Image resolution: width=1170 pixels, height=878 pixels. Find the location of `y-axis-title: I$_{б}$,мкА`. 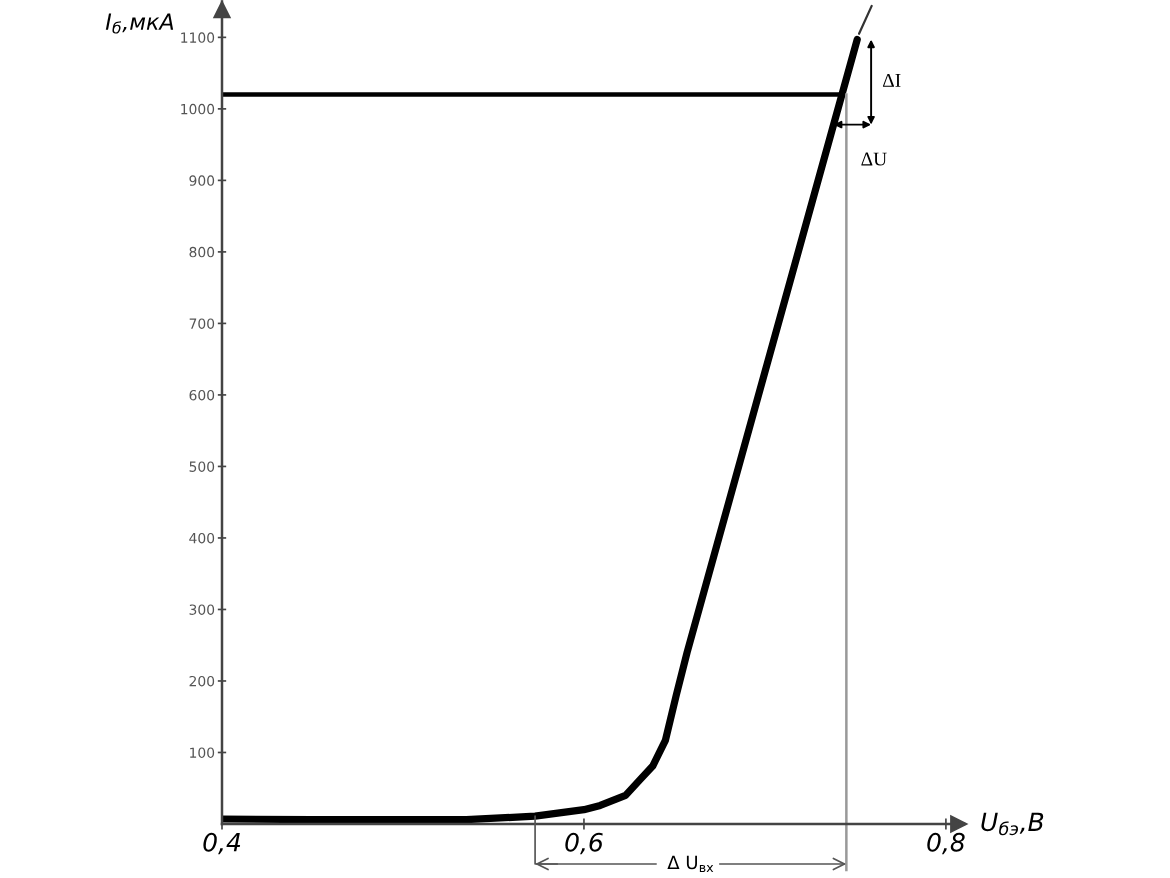

y-axis-title: I$_{б}$,мкА is located at coordinates (139, 23).